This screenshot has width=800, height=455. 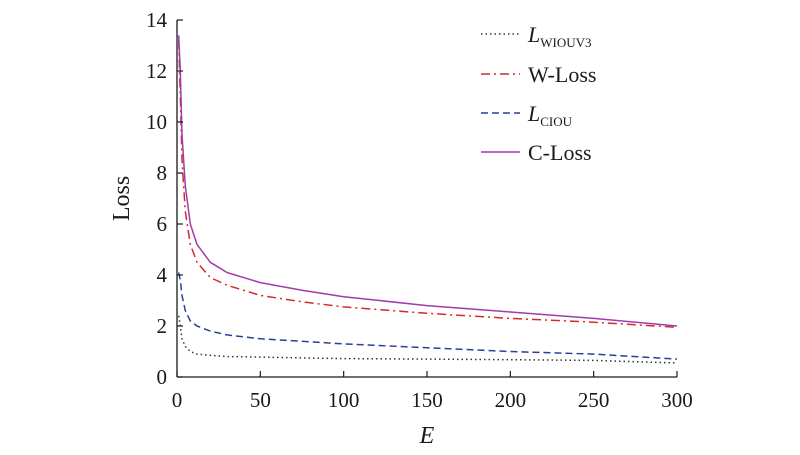 I want to click on x-tick-label: 200, so click(x=511, y=400).